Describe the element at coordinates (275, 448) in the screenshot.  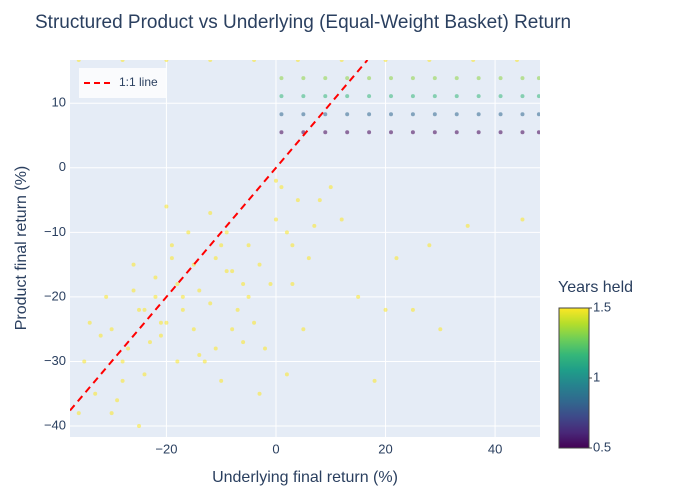
I see `x-tick-label: 0` at that location.